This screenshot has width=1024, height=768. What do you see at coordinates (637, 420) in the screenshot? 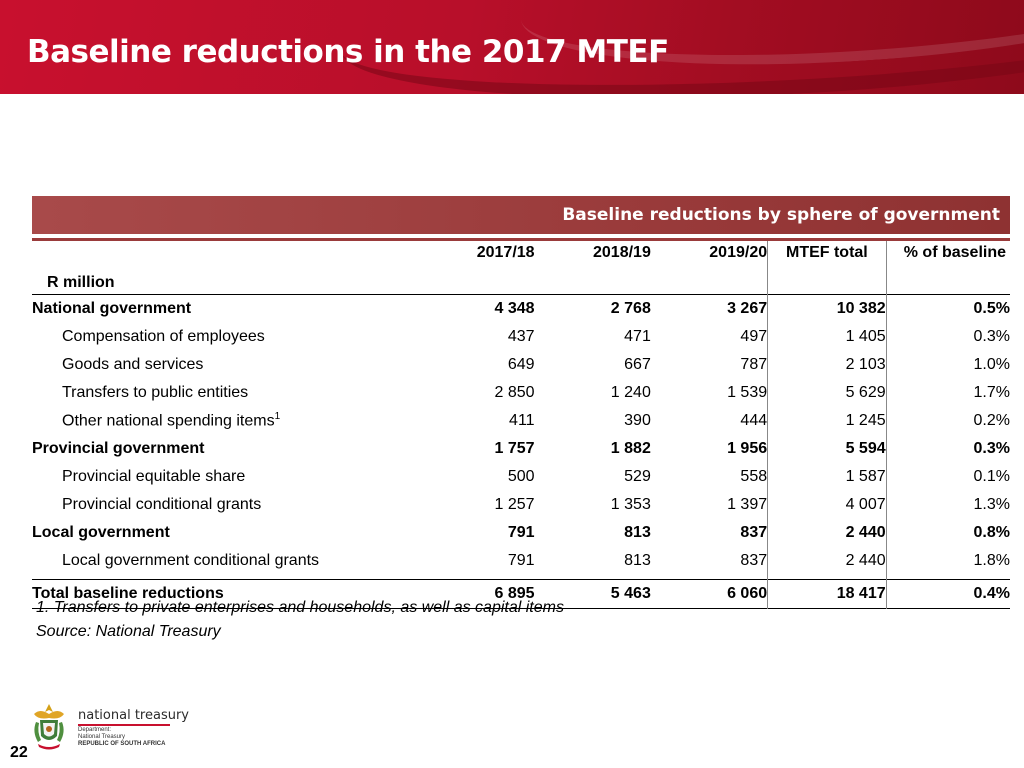
I see `cell: 390` at bounding box center [637, 420].